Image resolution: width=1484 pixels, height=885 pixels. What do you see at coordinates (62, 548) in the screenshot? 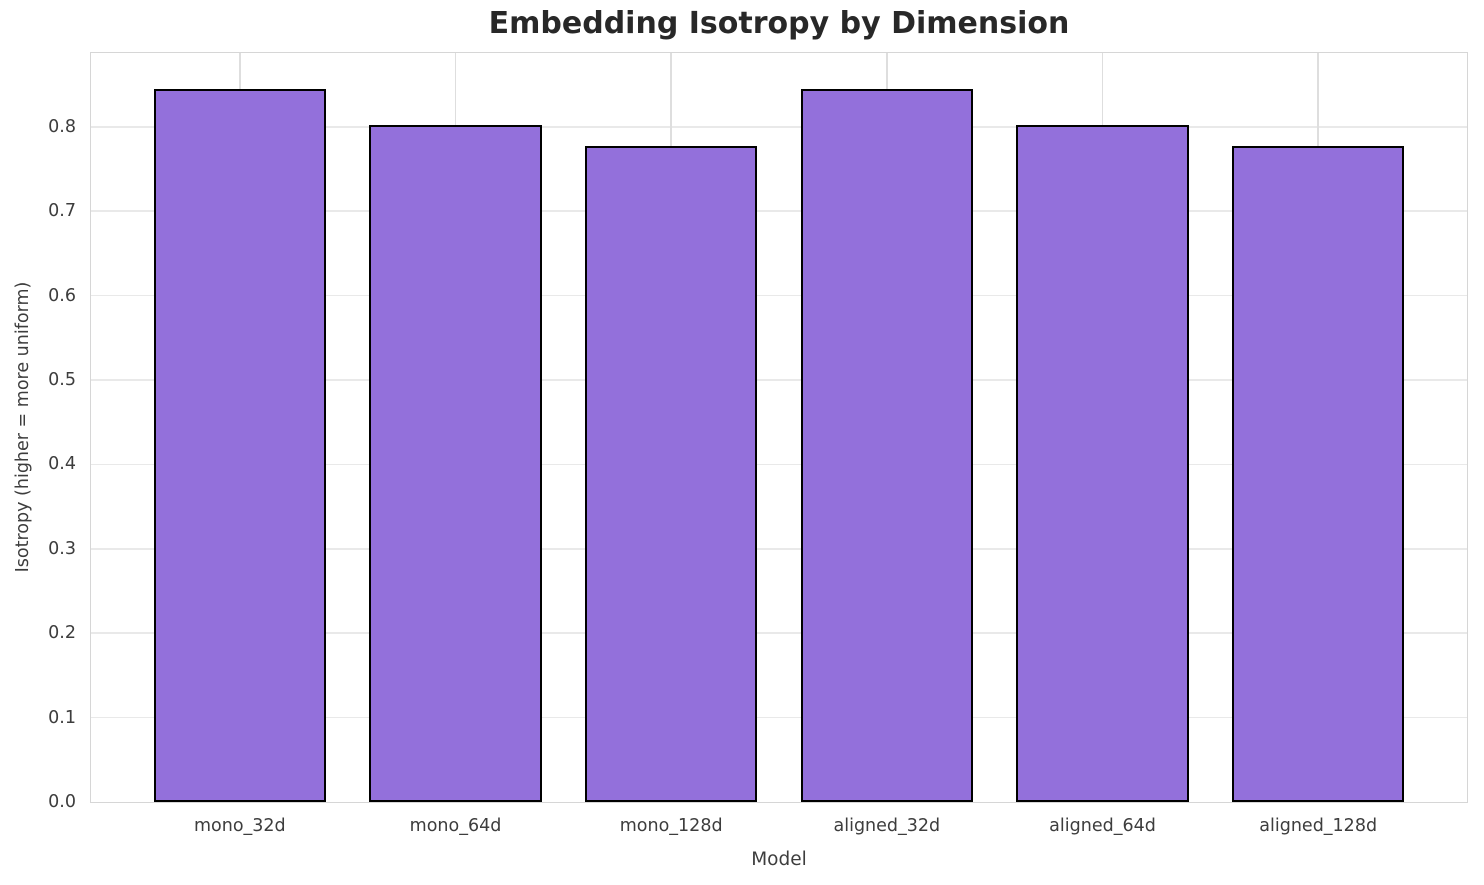
I see `y-tick-label: 0.3` at bounding box center [62, 548].